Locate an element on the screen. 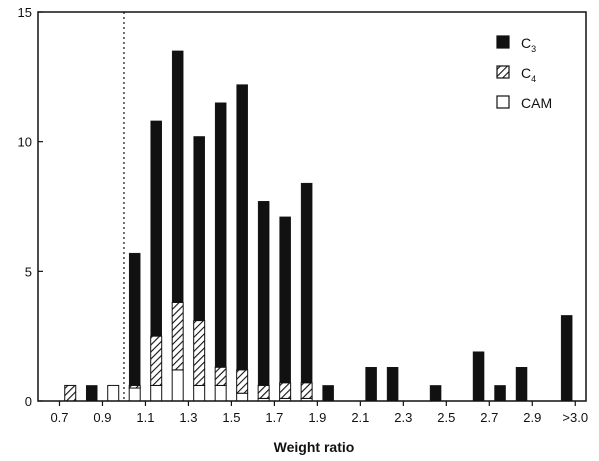 This screenshot has height=461, width=599. bar-c3-2.85 is located at coordinates (521, 384).